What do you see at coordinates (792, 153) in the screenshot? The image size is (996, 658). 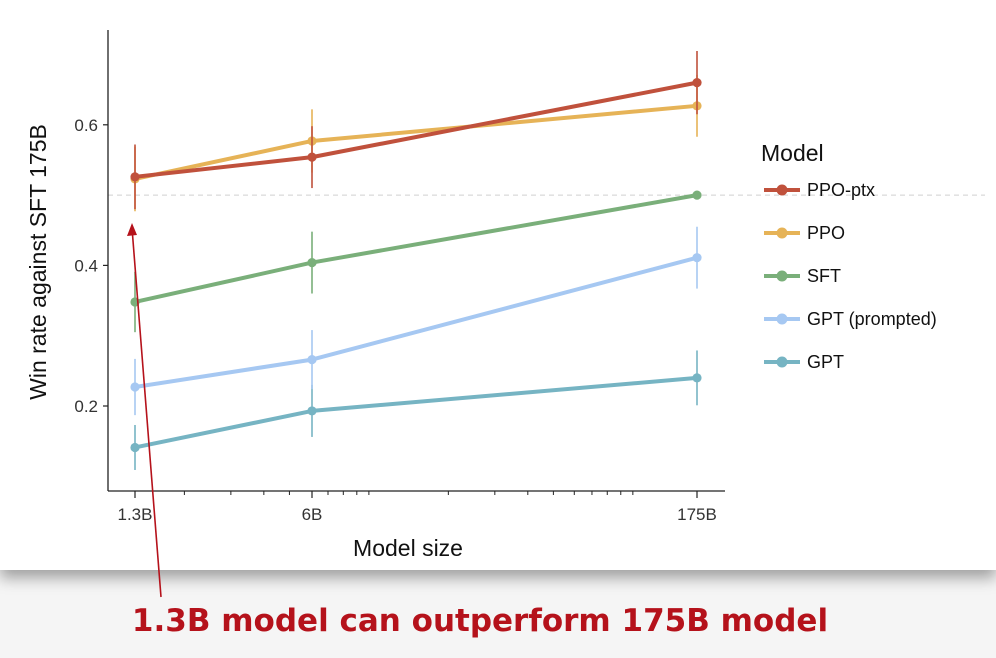 I see `legend-title: Model` at bounding box center [792, 153].